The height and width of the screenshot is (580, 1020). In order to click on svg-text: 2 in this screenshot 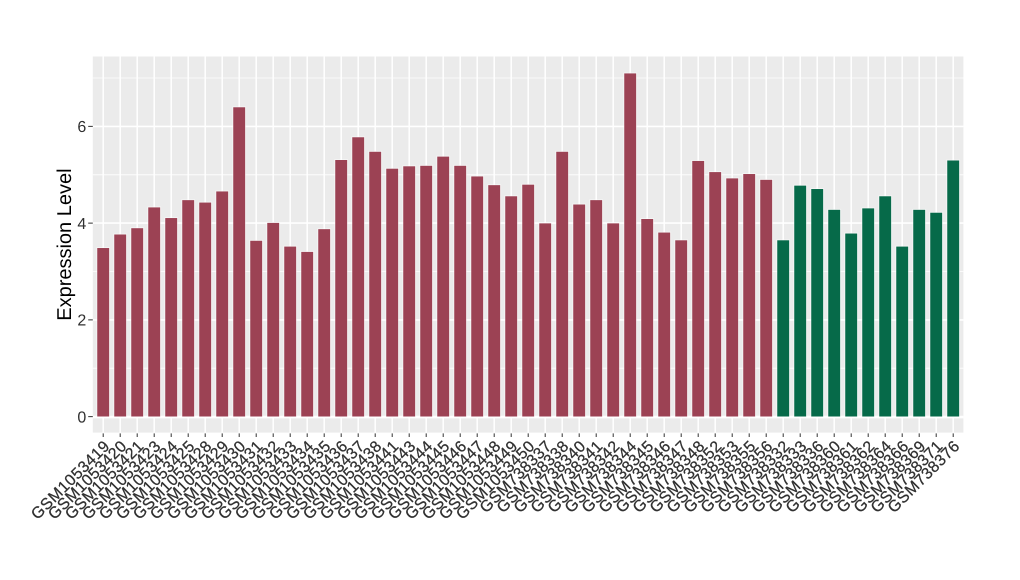, I will do `click(81, 321)`.